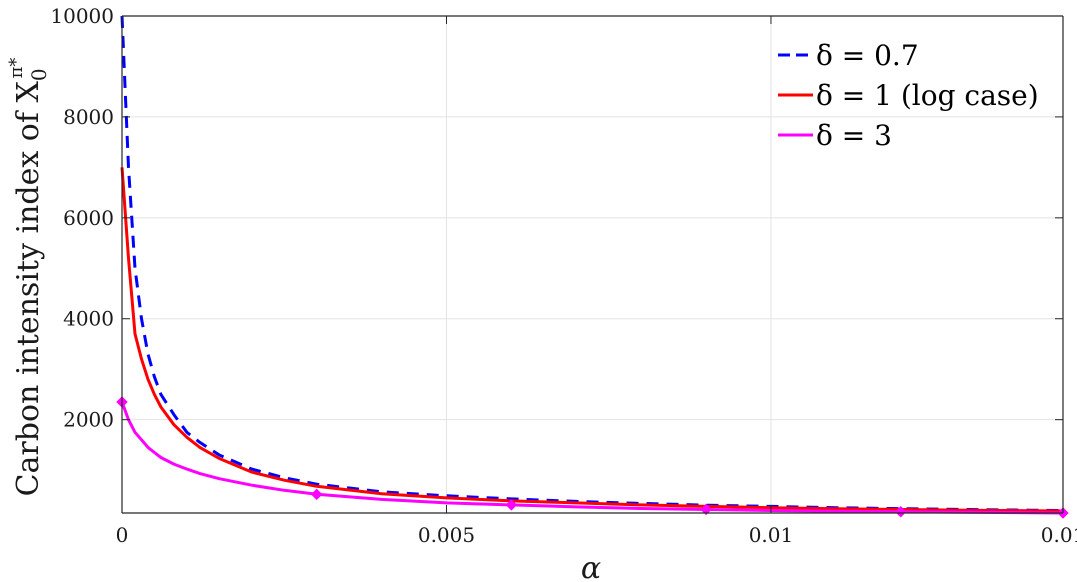  What do you see at coordinates (39, 74) in the screenshot?
I see `y-axis-label-subscript: 0` at bounding box center [39, 74].